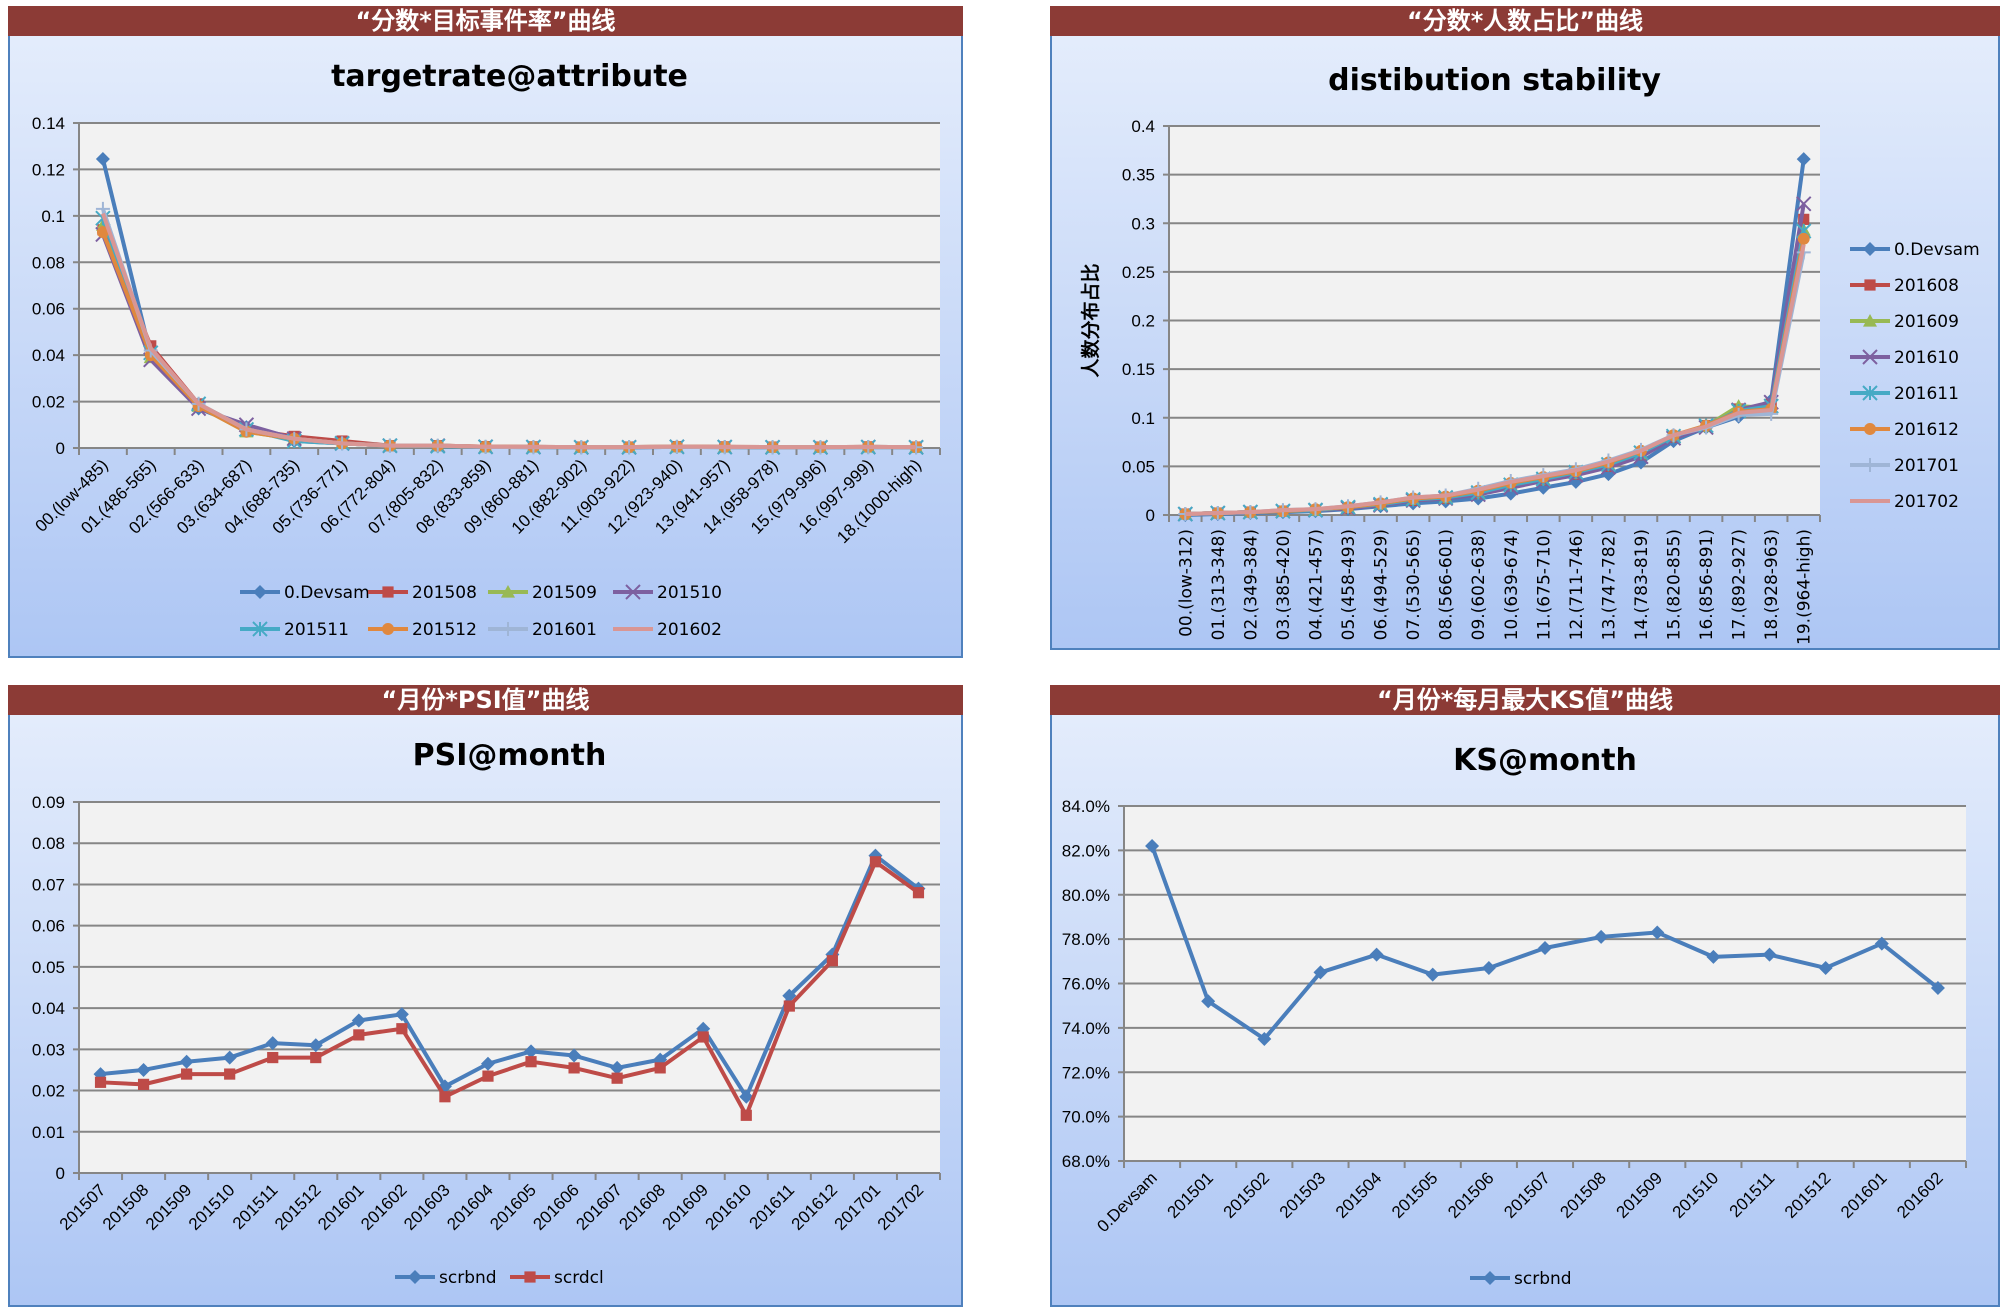 The width and height of the screenshot is (2000, 1314). What do you see at coordinates (1740, 584) in the screenshot?
I see `x-tick-label: 17.(892-927)` at bounding box center [1740, 584].